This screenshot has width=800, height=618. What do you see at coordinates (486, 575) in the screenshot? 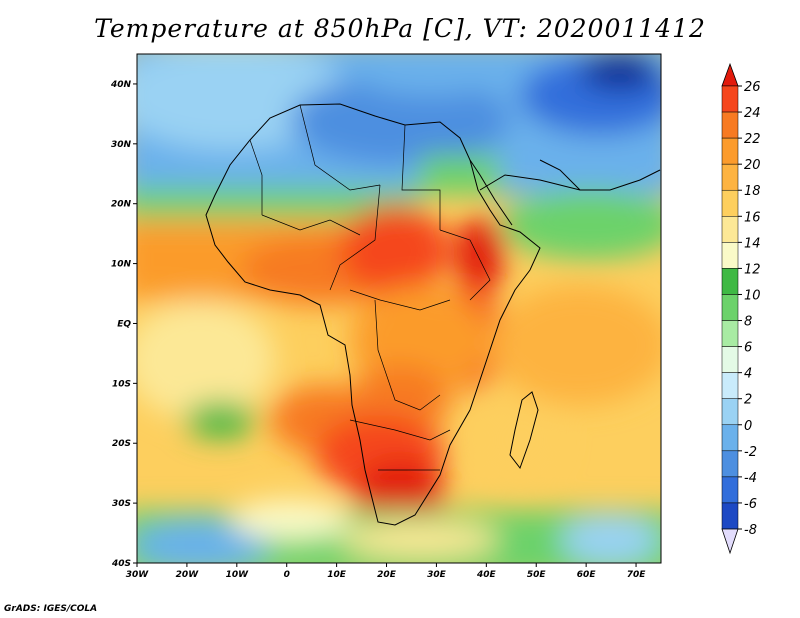
I see `lon-tick-label: 40E` at bounding box center [486, 575].